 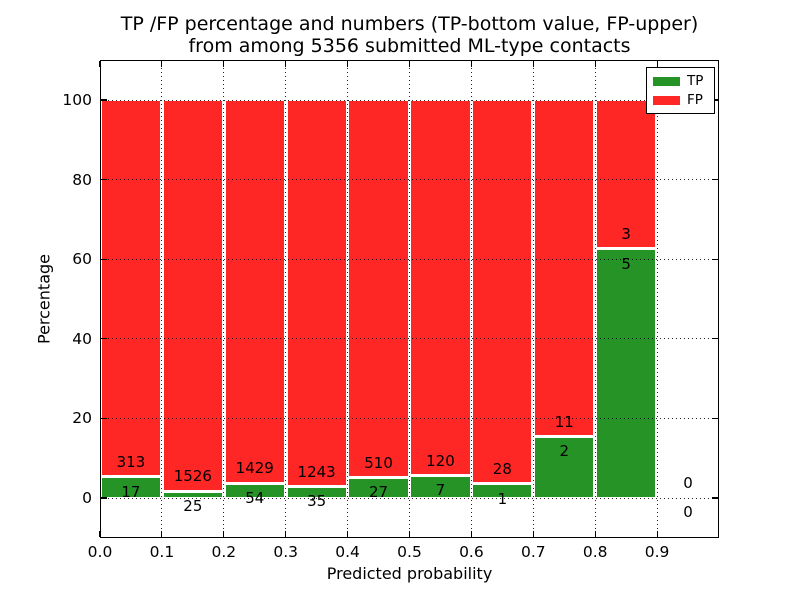 What do you see at coordinates (44, 299) in the screenshot?
I see `y-axis-label: Percentage` at bounding box center [44, 299].